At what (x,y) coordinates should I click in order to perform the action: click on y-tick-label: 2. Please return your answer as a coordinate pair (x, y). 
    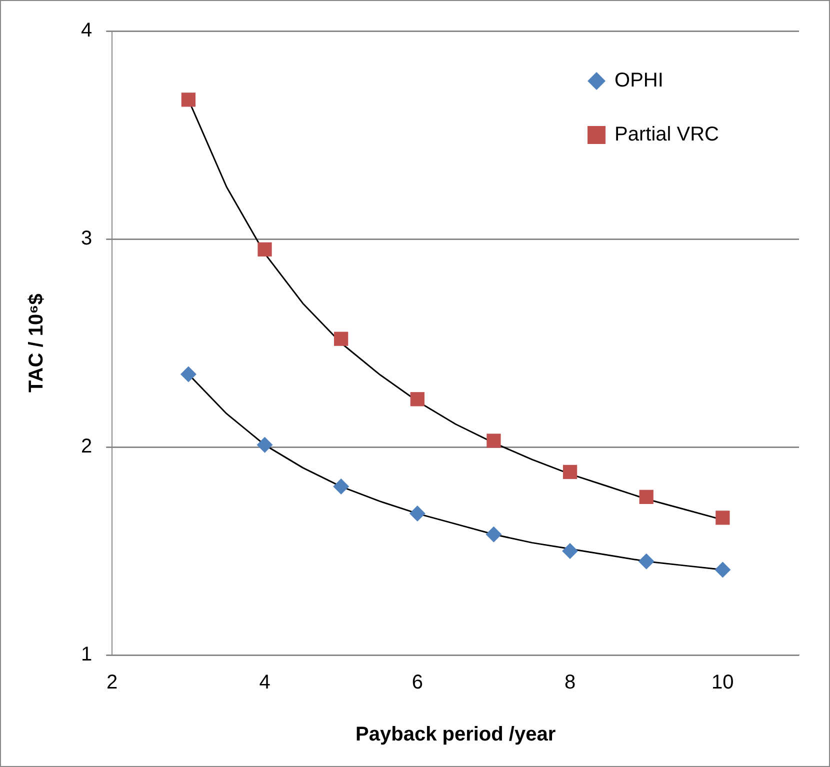
    Looking at the image, I should click on (86, 447).